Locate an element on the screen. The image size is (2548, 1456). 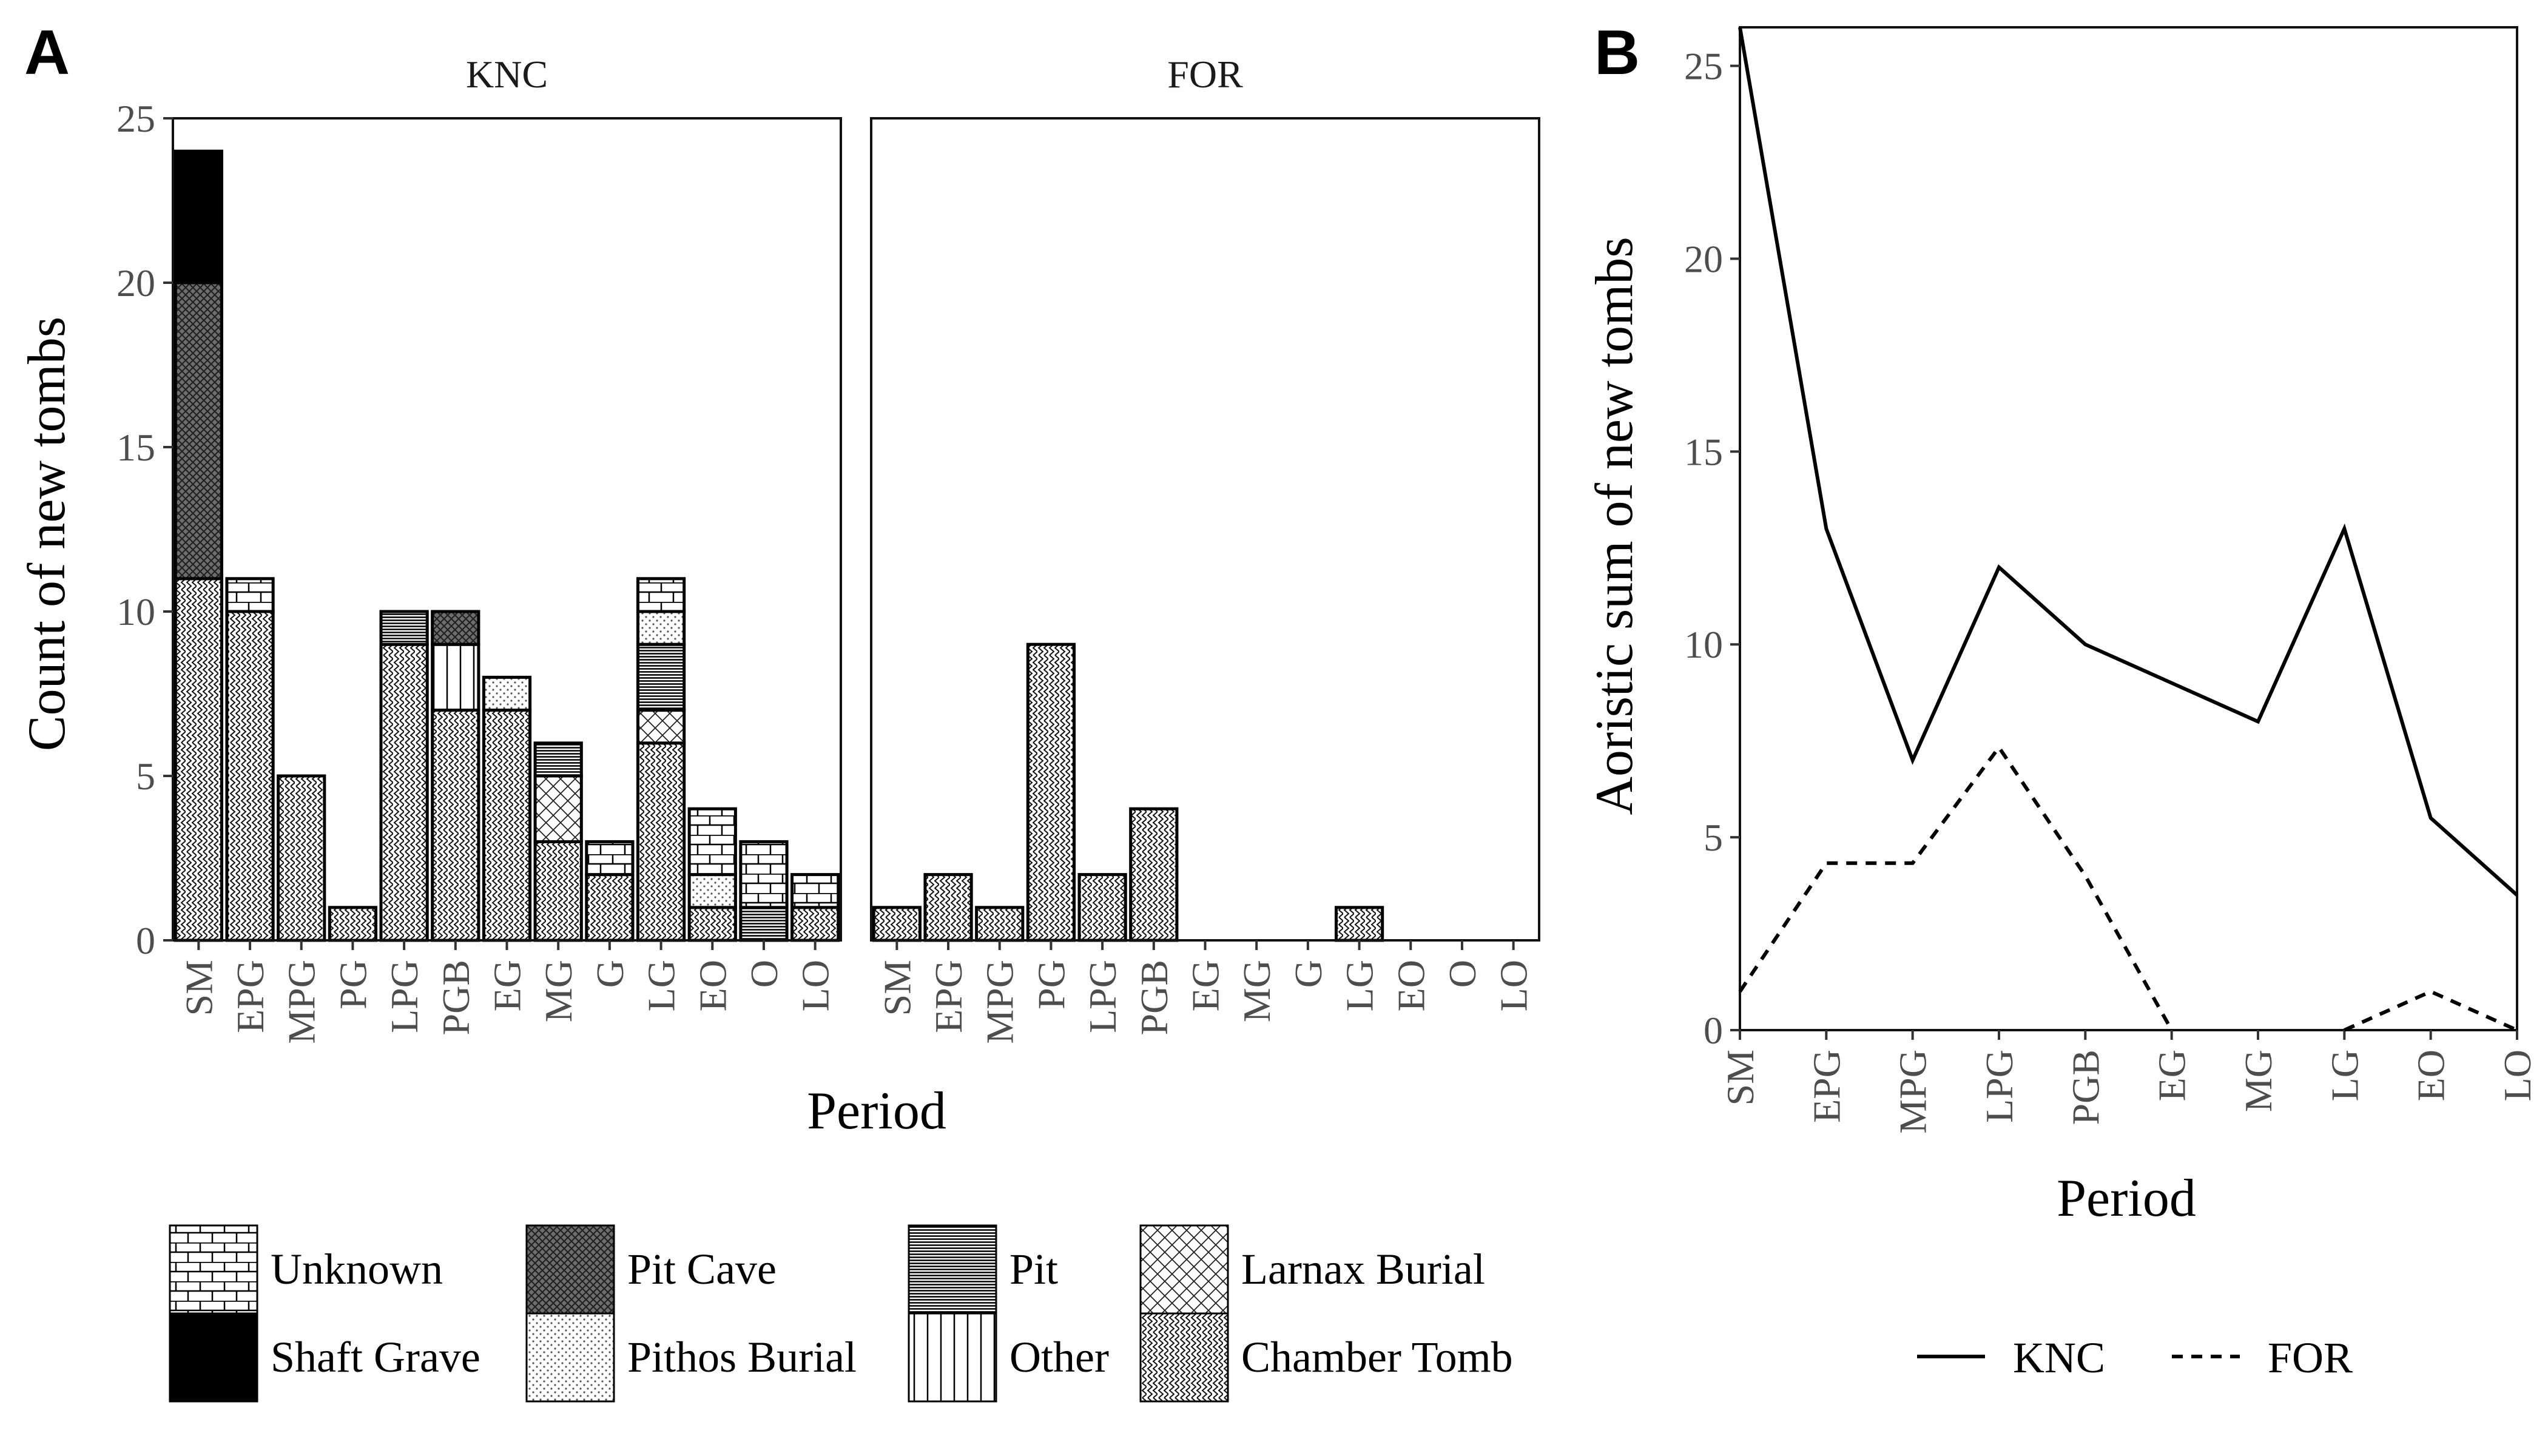
legend-label-pit-cave: Pit Cave is located at coordinates (702, 1269).